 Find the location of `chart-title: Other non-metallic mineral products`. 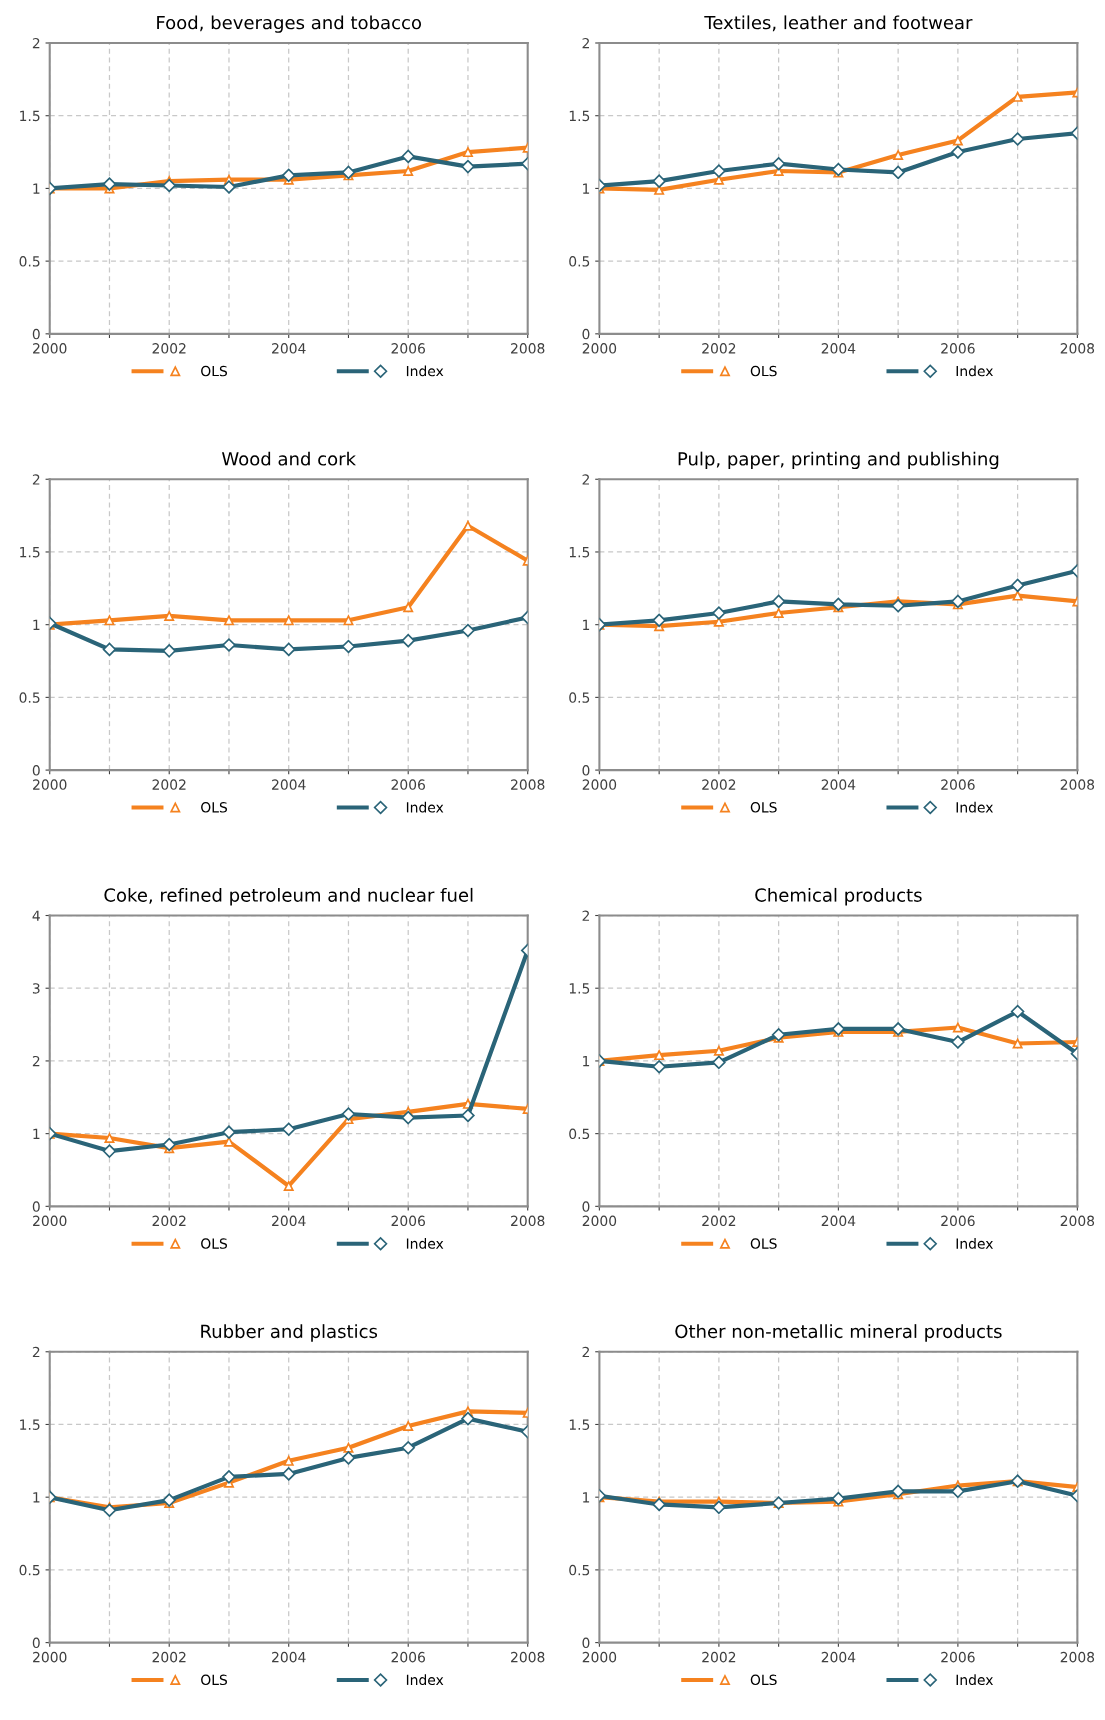

chart-title: Other non-metallic mineral products is located at coordinates (838, 1333).